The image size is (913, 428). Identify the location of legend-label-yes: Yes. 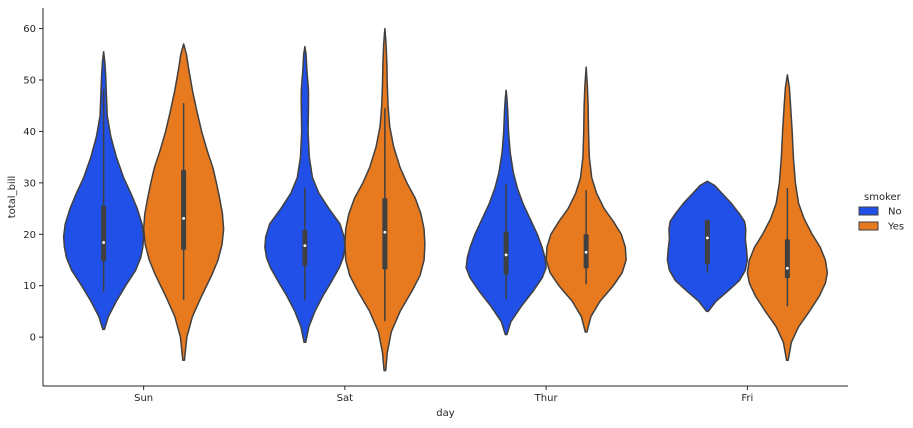
(895, 227).